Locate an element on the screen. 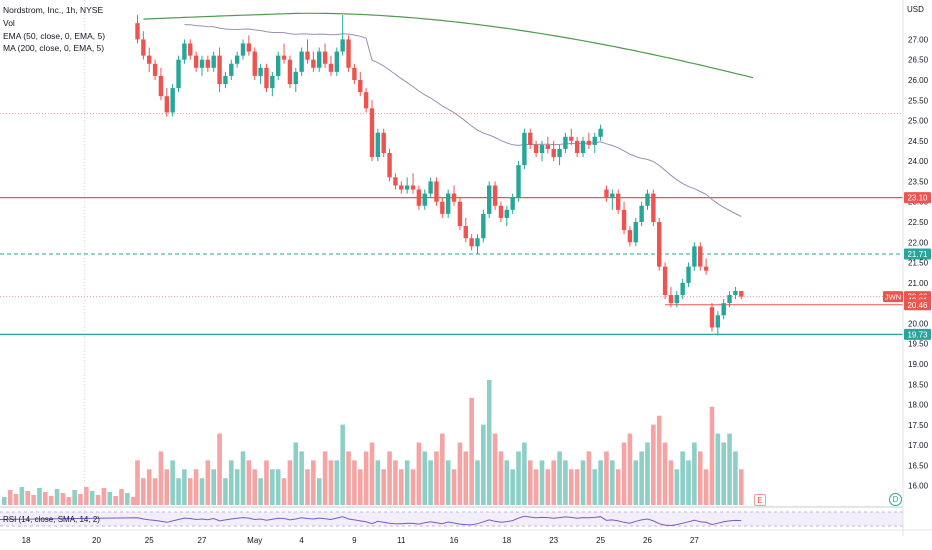 This screenshot has width=932, height=550. price-tick-label: 23.50 is located at coordinates (918, 181).